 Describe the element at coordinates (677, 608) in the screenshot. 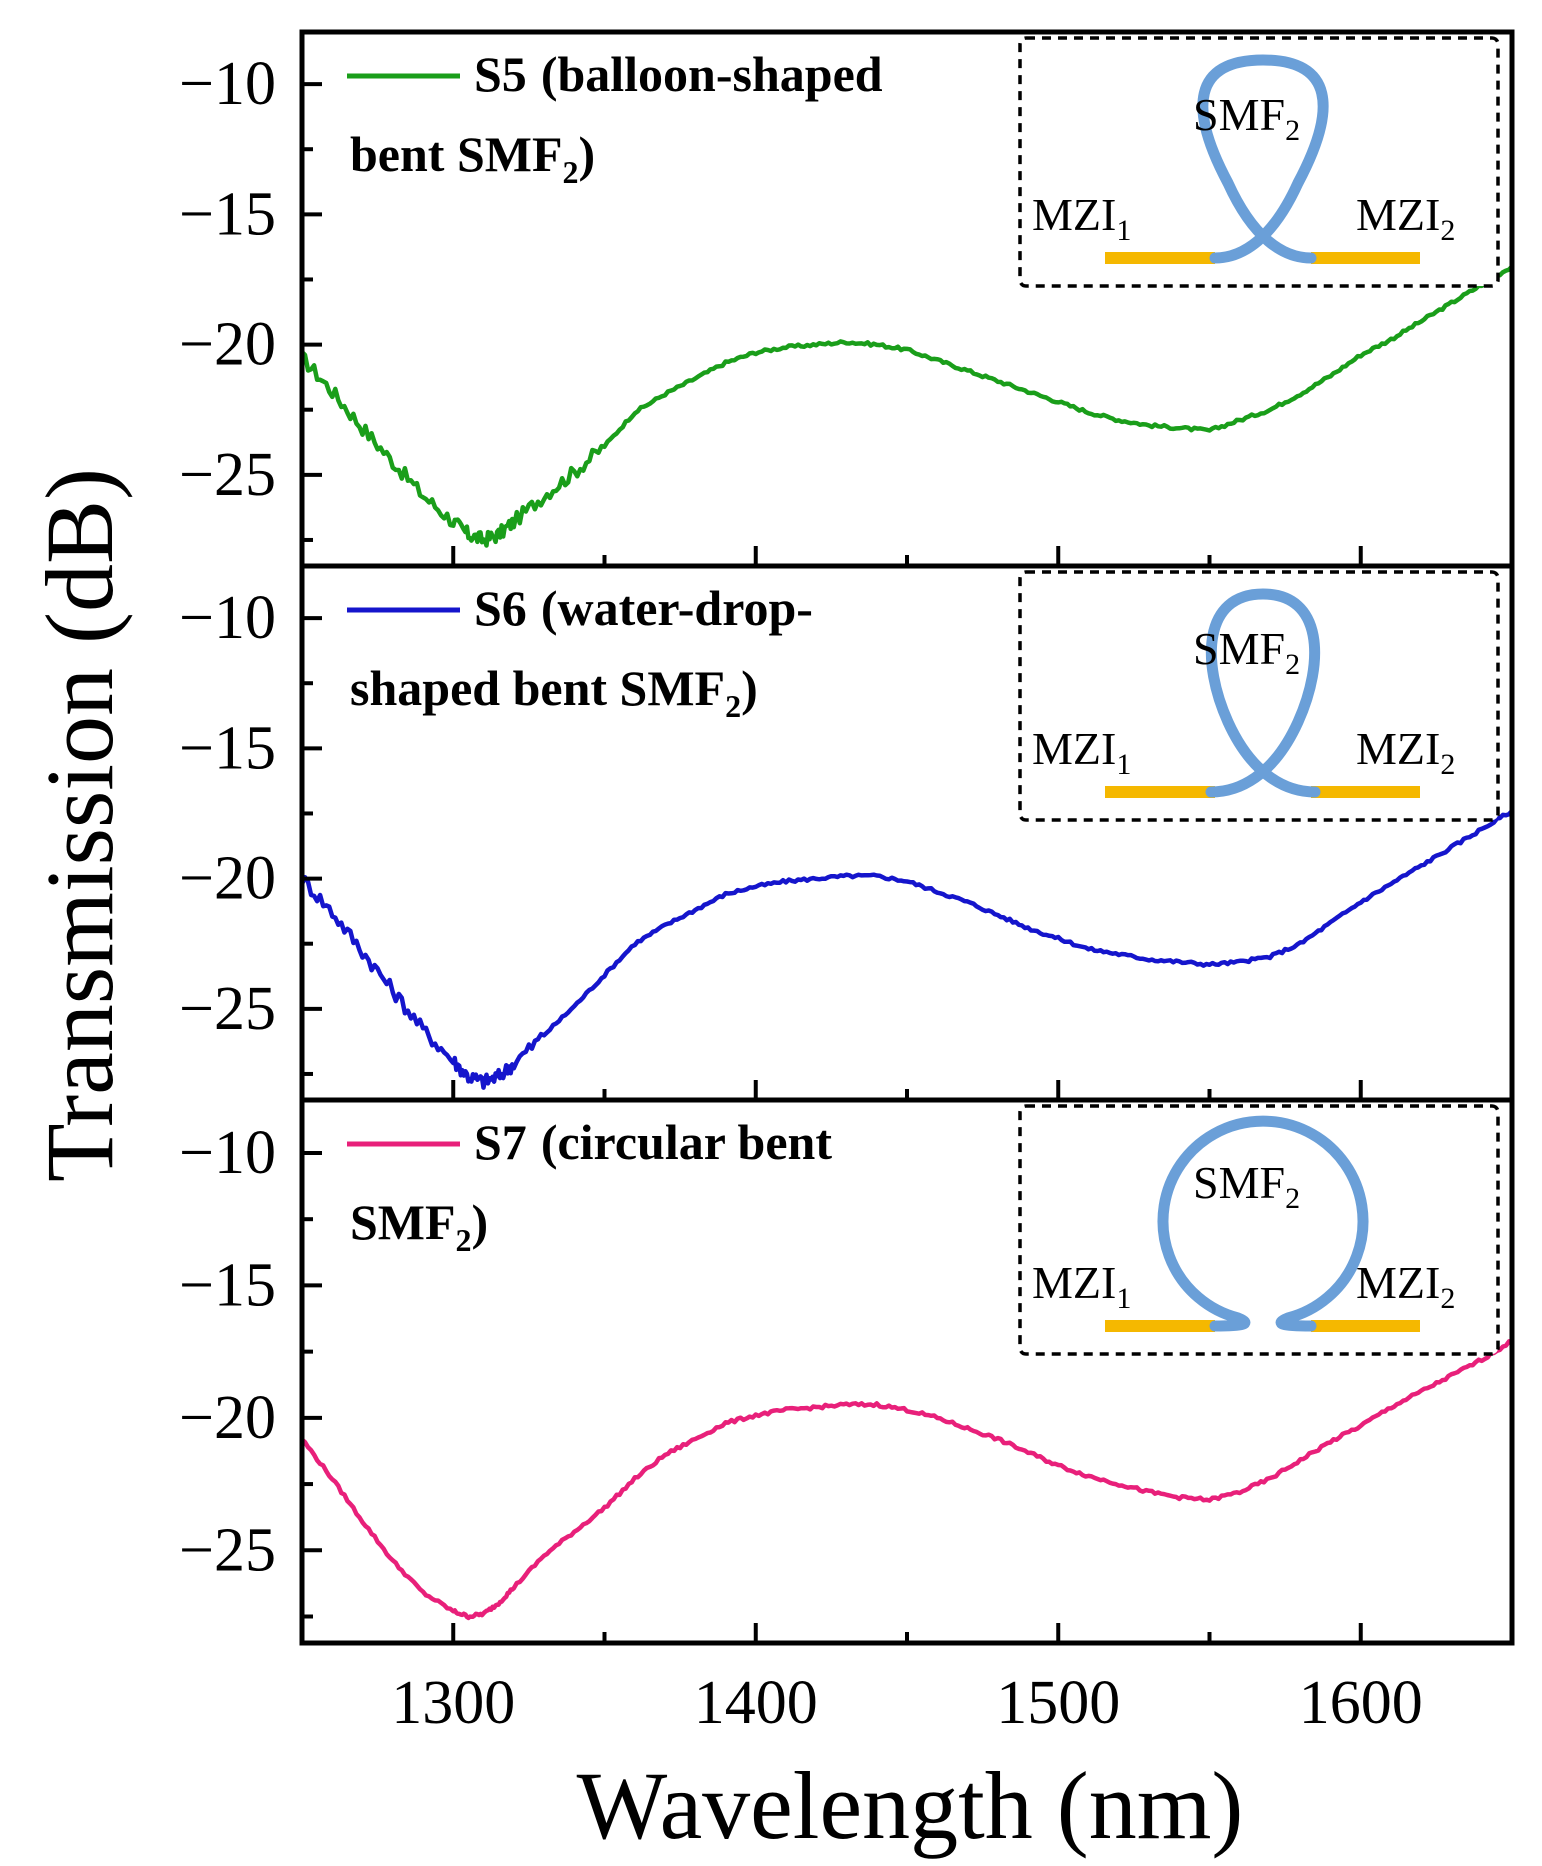

I see `legend-description: (water-drop-` at that location.